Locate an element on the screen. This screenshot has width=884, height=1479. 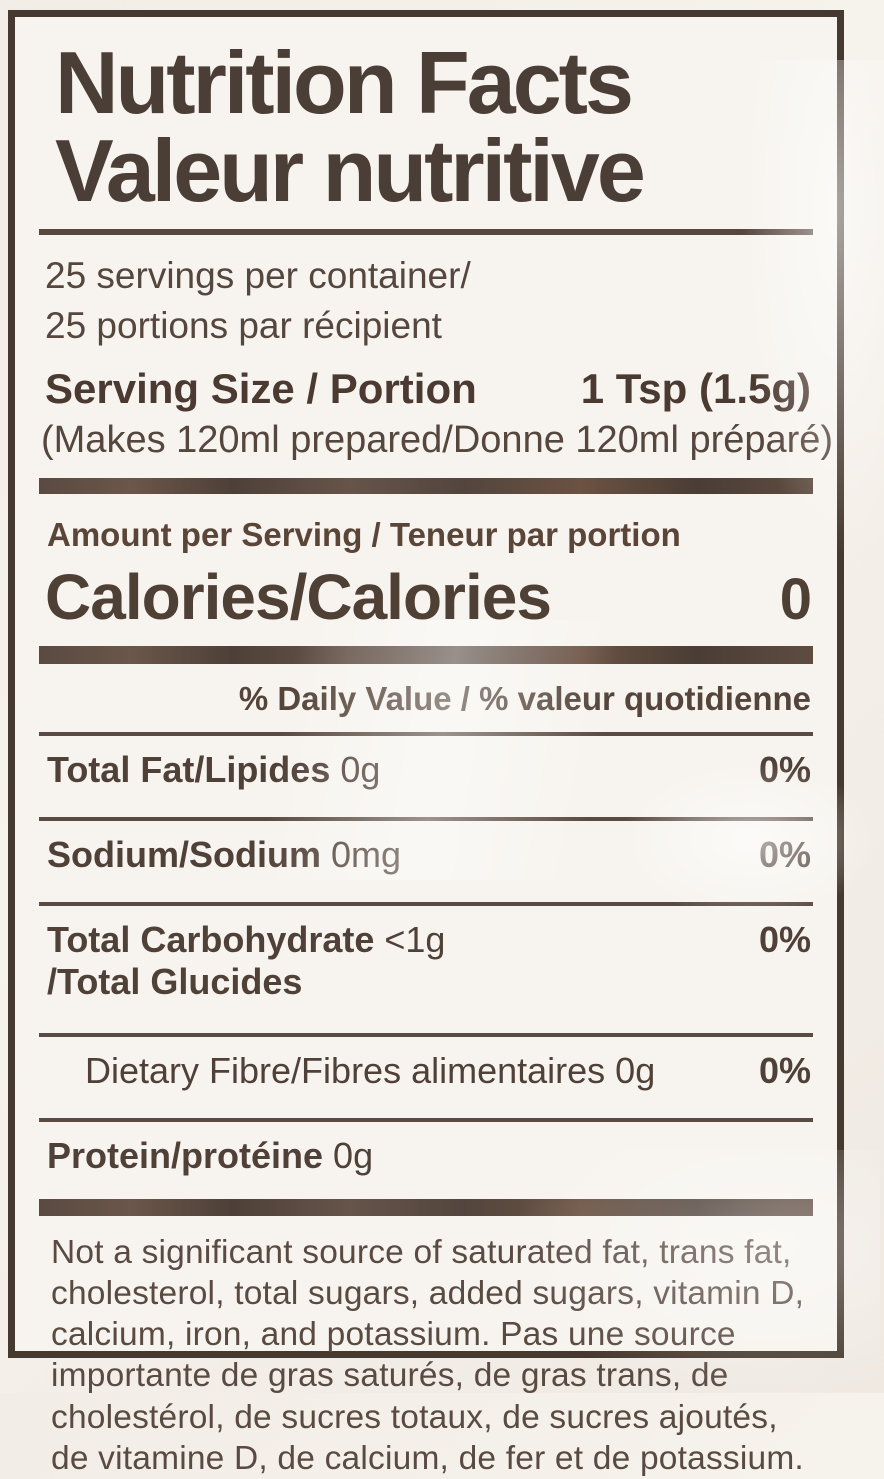
nutrient-name: Protein/protéine is located at coordinates (185, 1155).